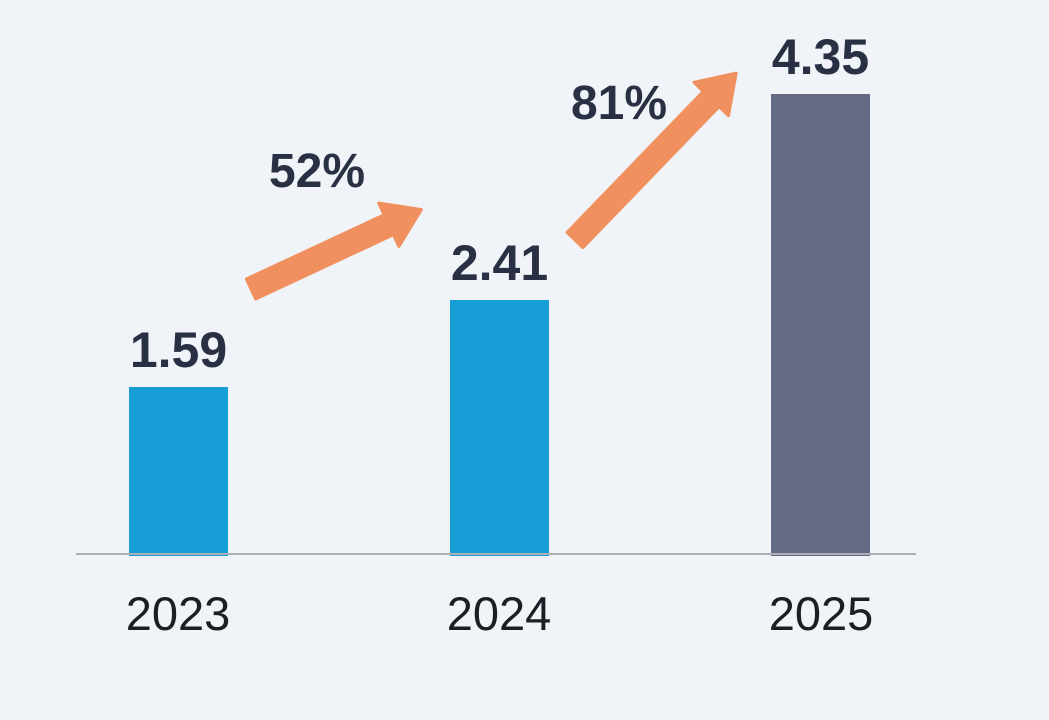 The height and width of the screenshot is (720, 1049). I want to click on bar-group-2025: 4.35, so click(820, 294).